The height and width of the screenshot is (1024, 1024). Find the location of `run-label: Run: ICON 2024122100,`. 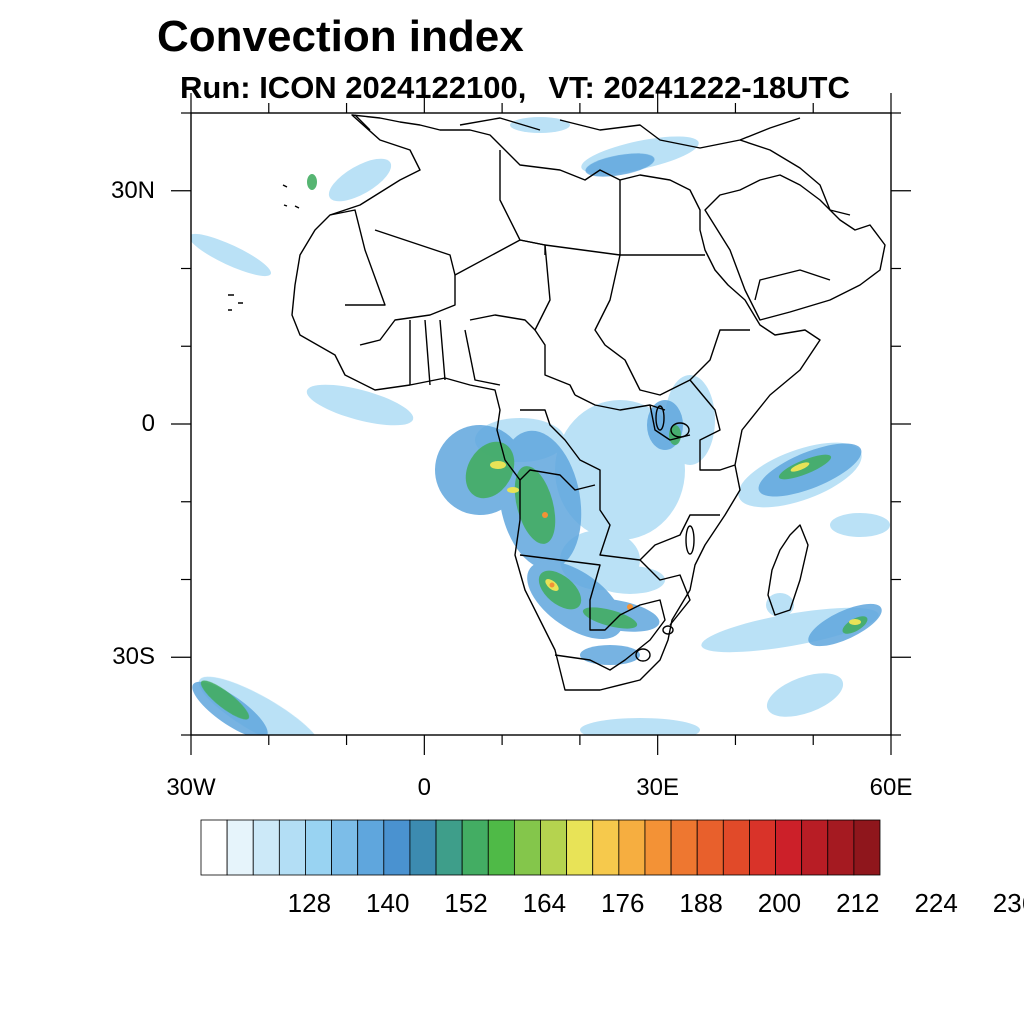

run-label: Run: ICON 2024122100, is located at coordinates (353, 87).